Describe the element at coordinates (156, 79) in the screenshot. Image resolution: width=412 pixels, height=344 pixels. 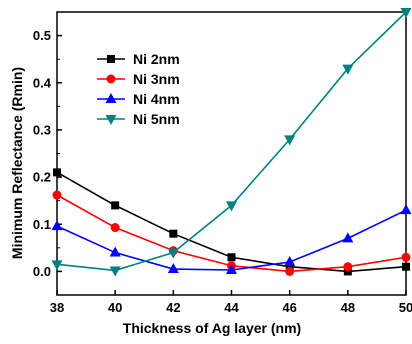
I see `legend-label: Ni 3nm` at that location.